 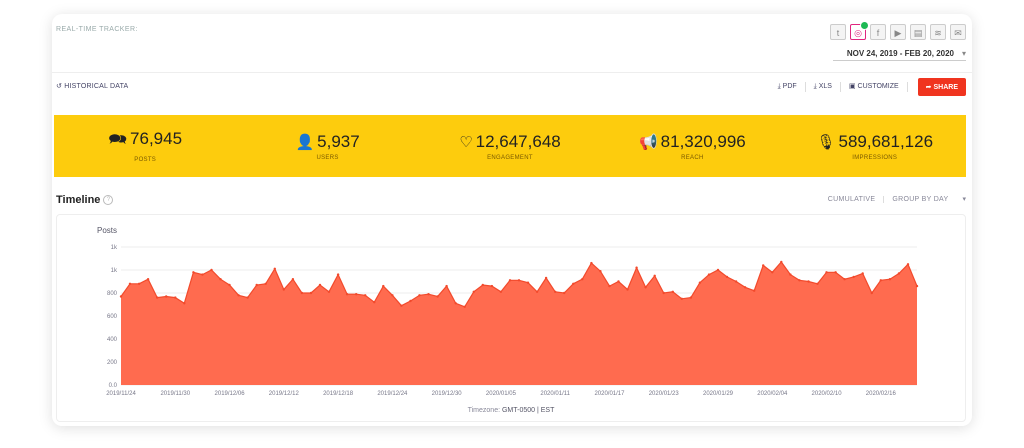 I want to click on x-tick-label: 2019/11/30, so click(x=175, y=394).